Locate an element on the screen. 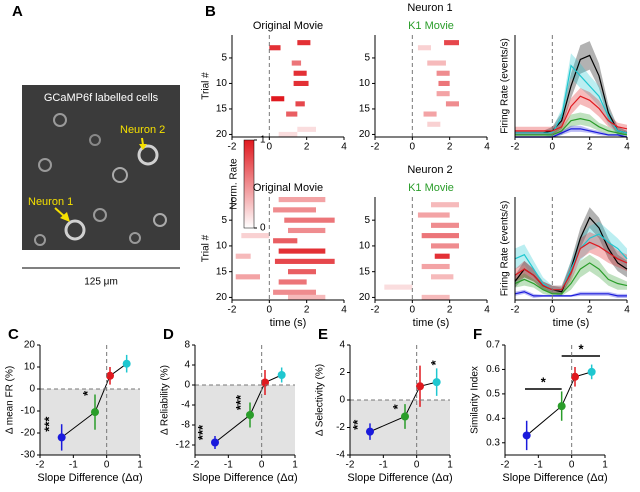 The width and height of the screenshot is (640, 492). y-tick-label: -30 is located at coordinates (28, 455).